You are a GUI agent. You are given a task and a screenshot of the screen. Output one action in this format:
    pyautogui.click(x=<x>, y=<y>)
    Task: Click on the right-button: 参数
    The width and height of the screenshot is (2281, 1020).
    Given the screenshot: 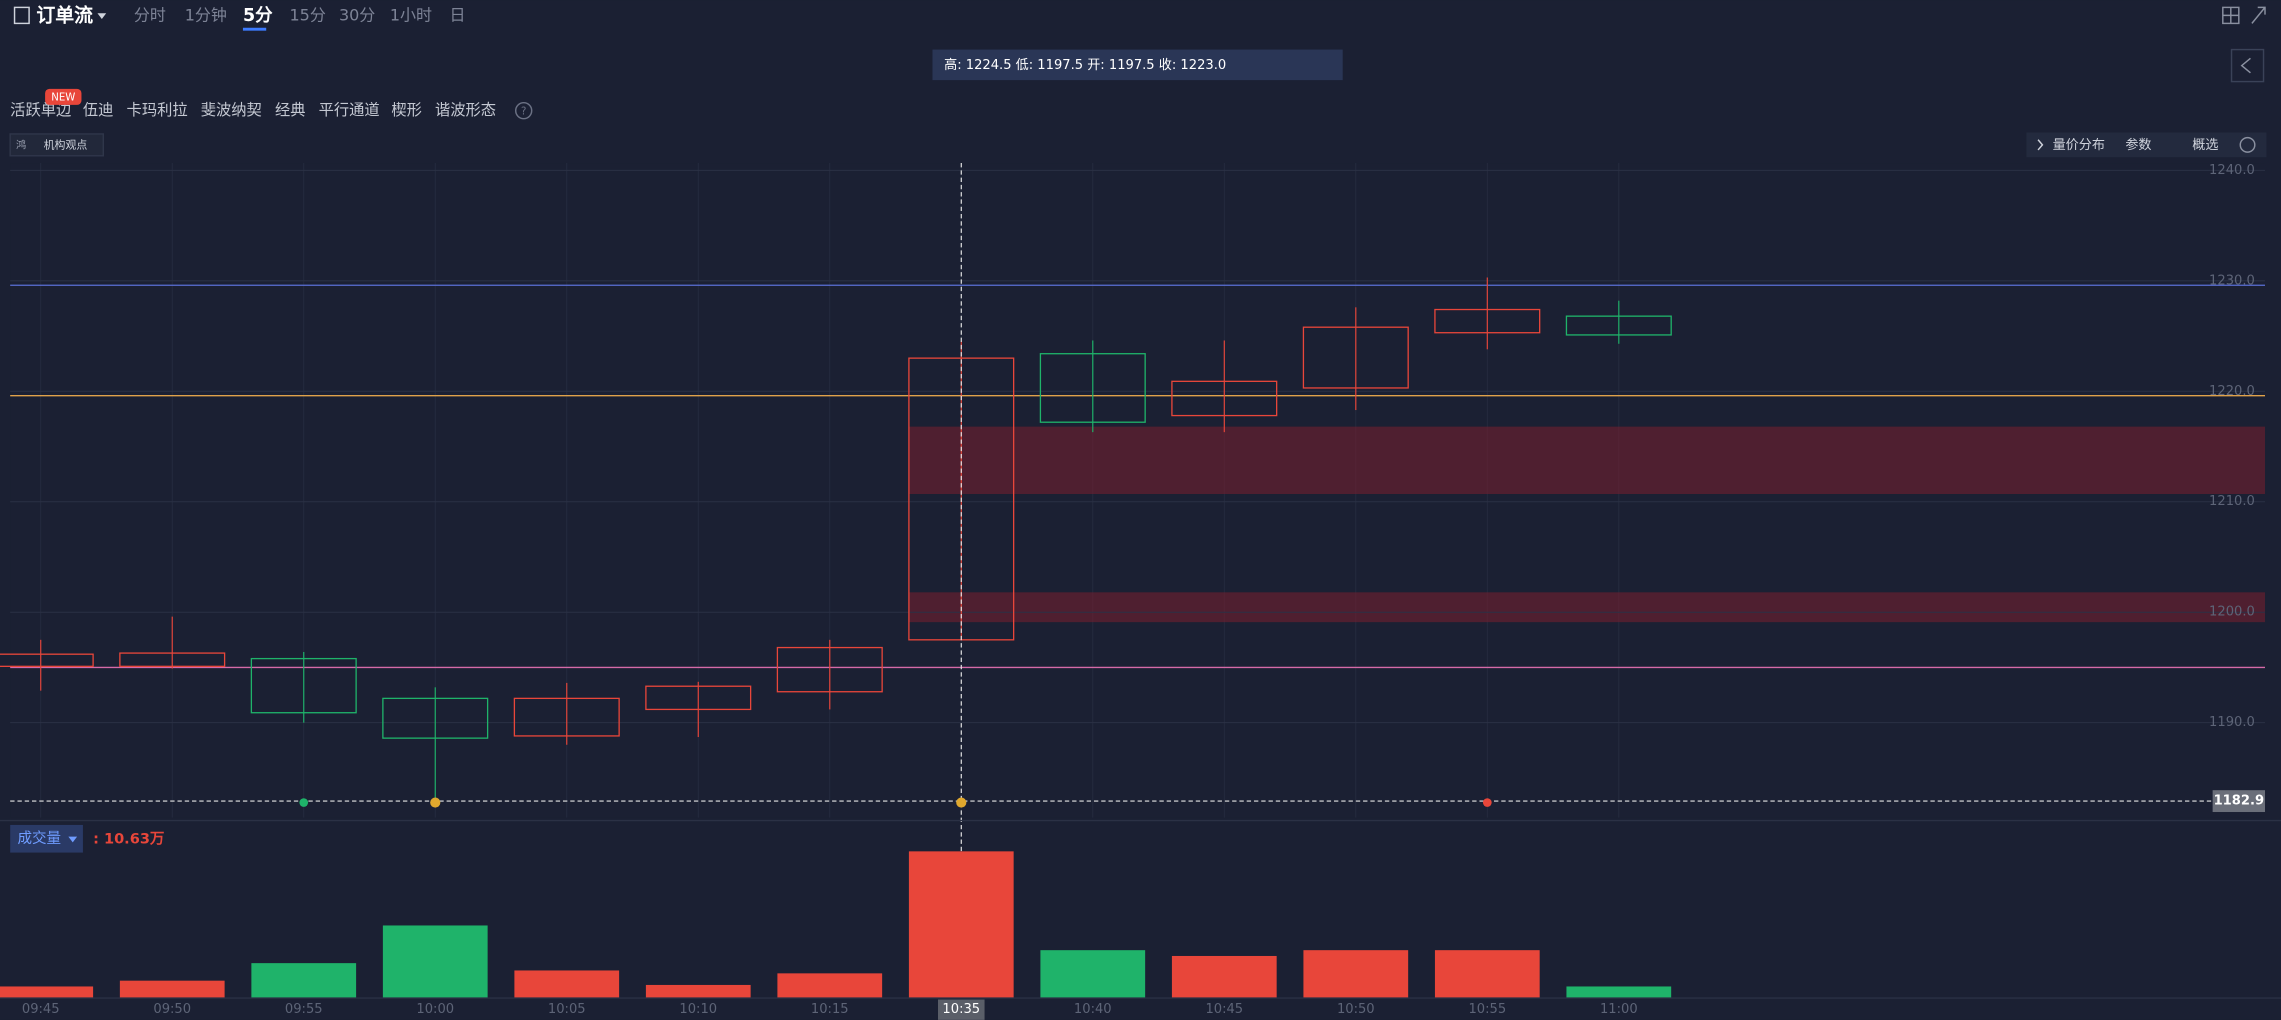 What is the action you would take?
    pyautogui.click(x=2138, y=144)
    